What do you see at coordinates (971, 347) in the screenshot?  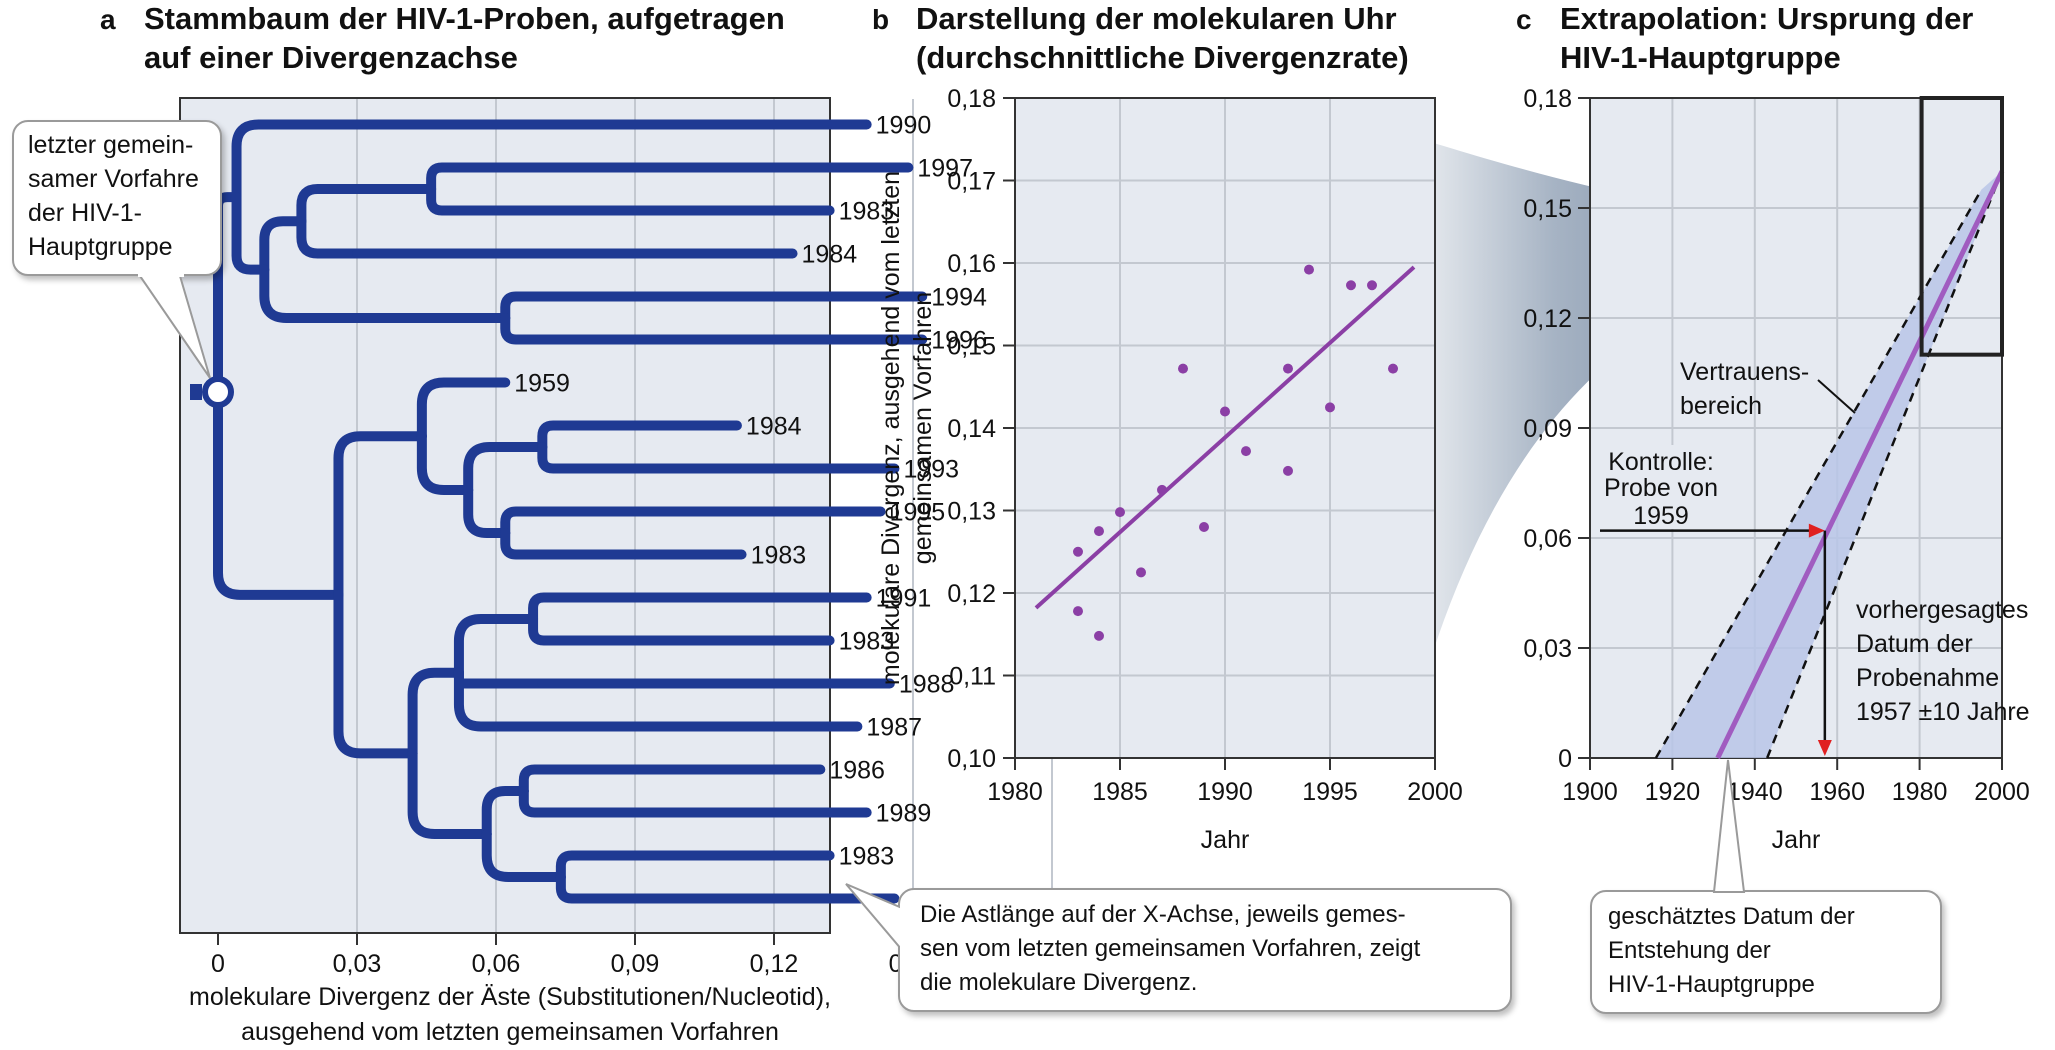 I see `panel-b-ytick-label: 0,15` at bounding box center [971, 347].